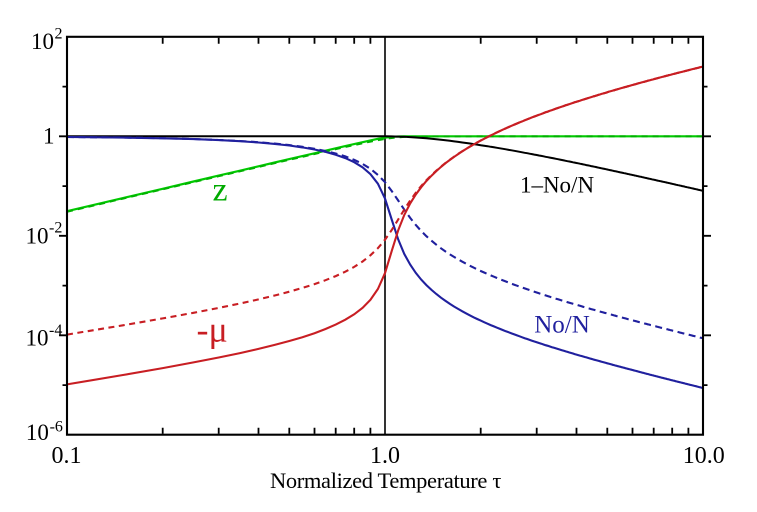 The width and height of the screenshot is (757, 512). I want to click on svg-text: z, so click(219, 190).